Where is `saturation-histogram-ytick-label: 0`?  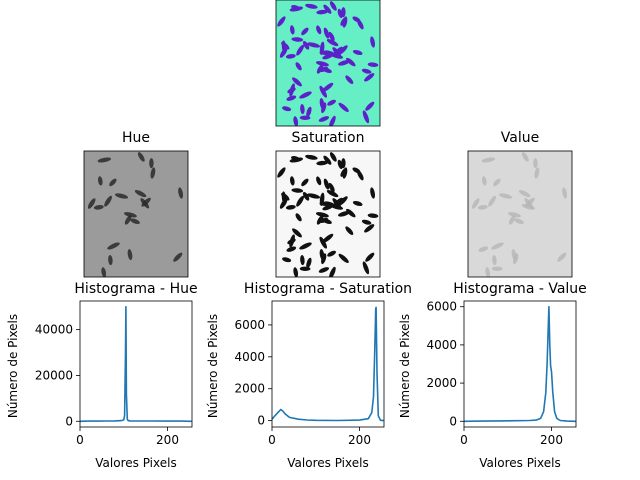 saturation-histogram-ytick-label: 0 is located at coordinates (261, 421).